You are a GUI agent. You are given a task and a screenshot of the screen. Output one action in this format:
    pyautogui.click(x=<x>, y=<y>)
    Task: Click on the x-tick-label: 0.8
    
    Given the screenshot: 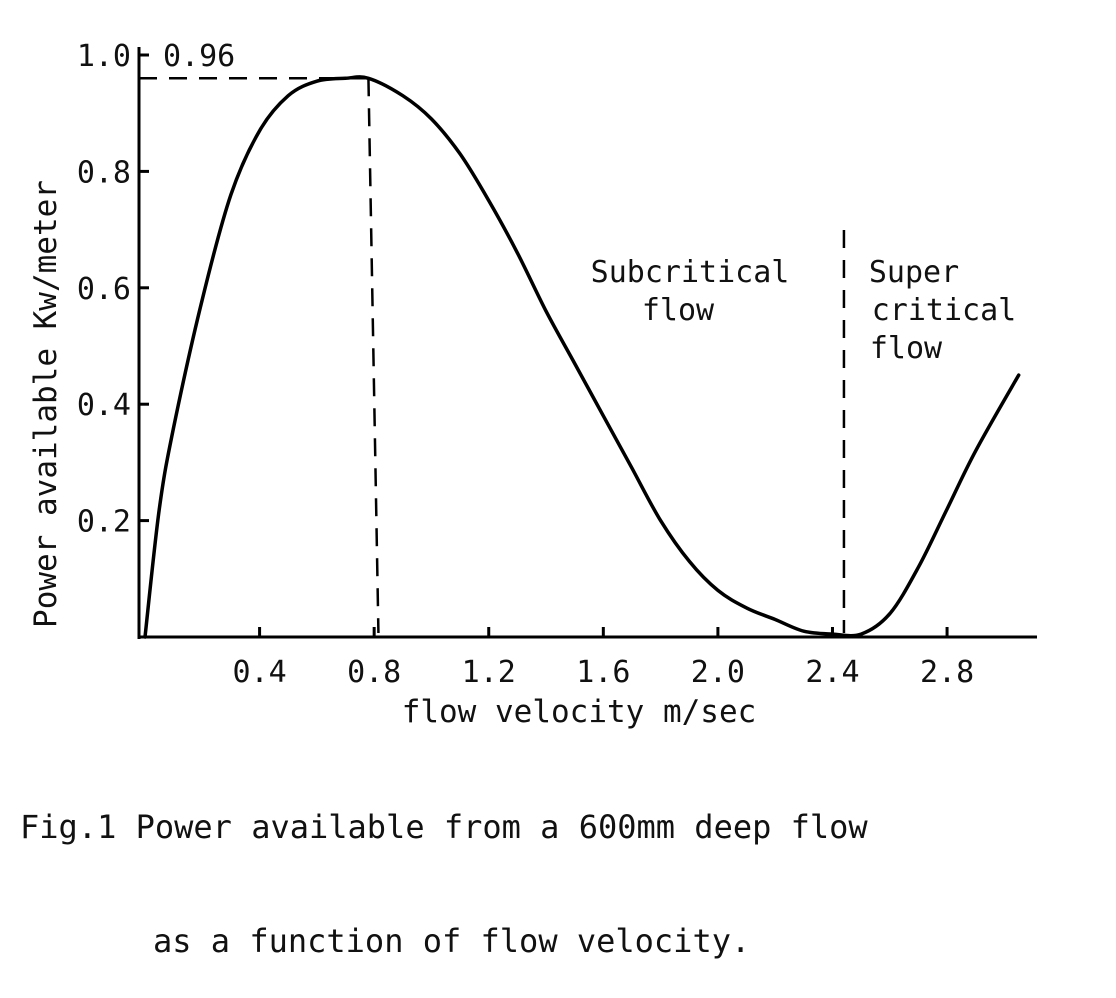 What is the action you would take?
    pyautogui.click(x=374, y=672)
    